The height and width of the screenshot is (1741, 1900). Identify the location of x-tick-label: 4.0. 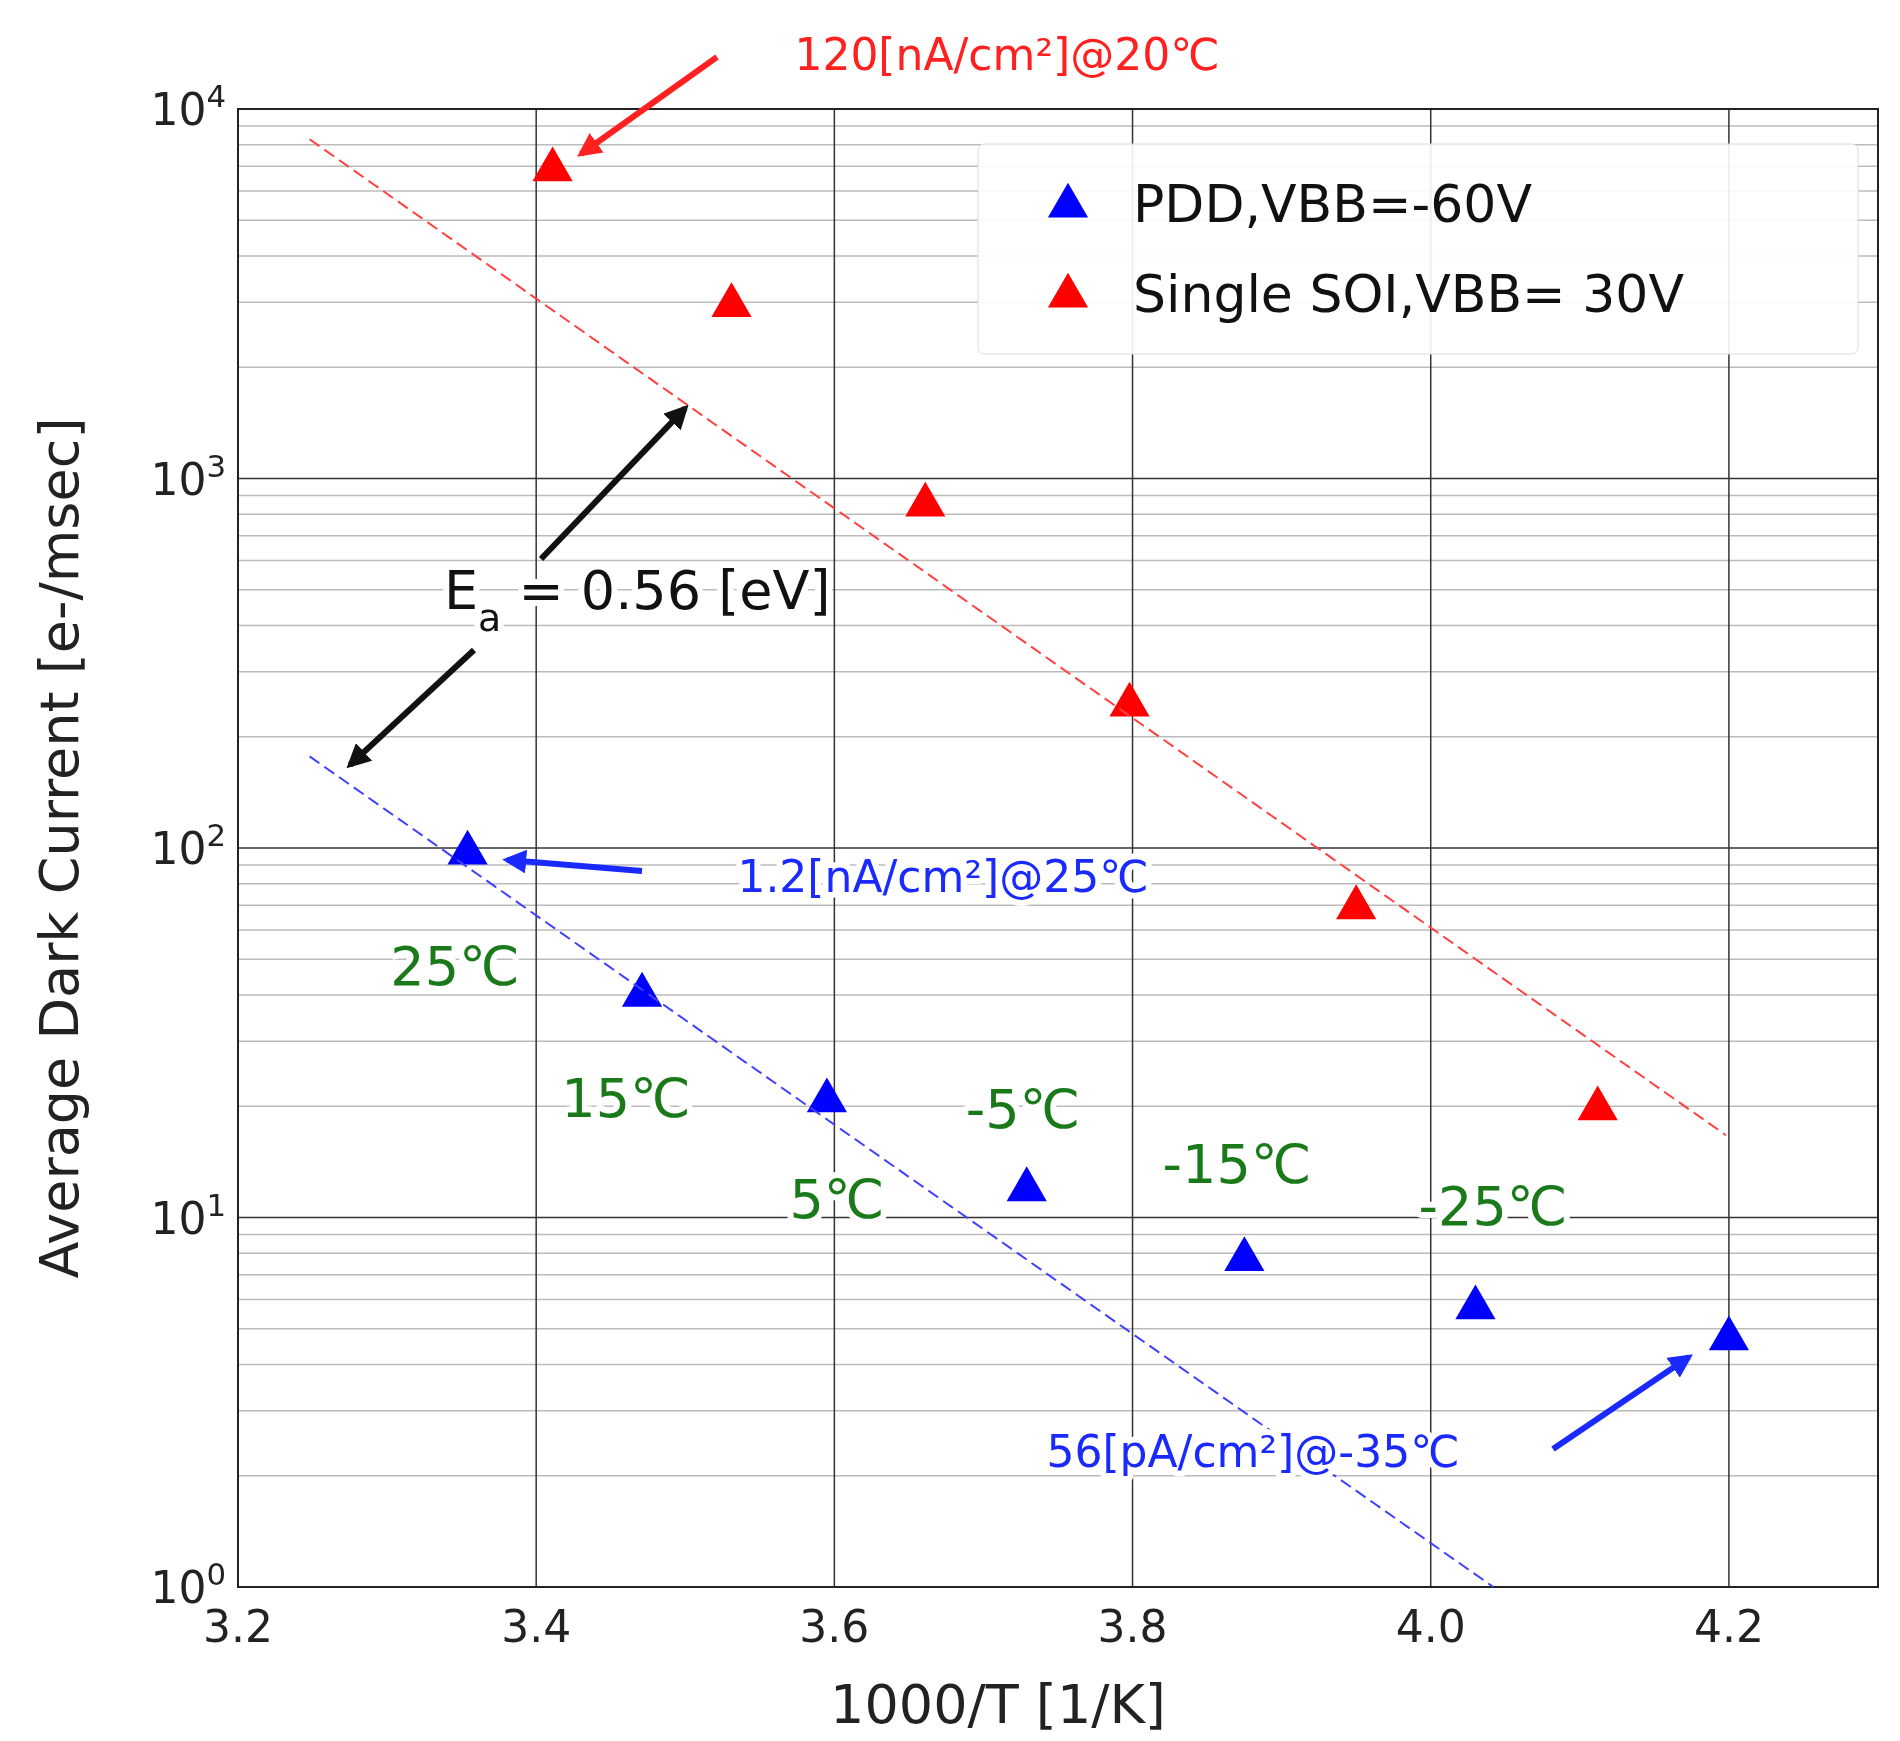
(1430, 1626).